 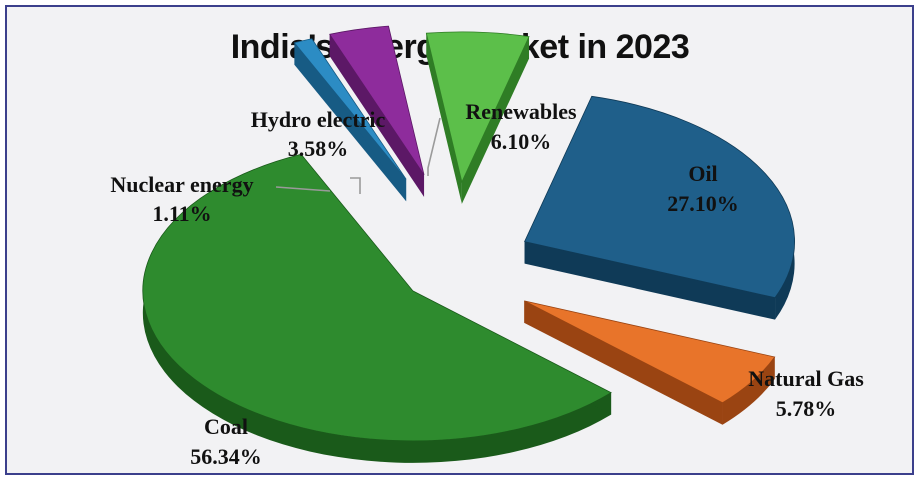 What do you see at coordinates (434, 146) in the screenshot?
I see `leader-renewables` at bounding box center [434, 146].